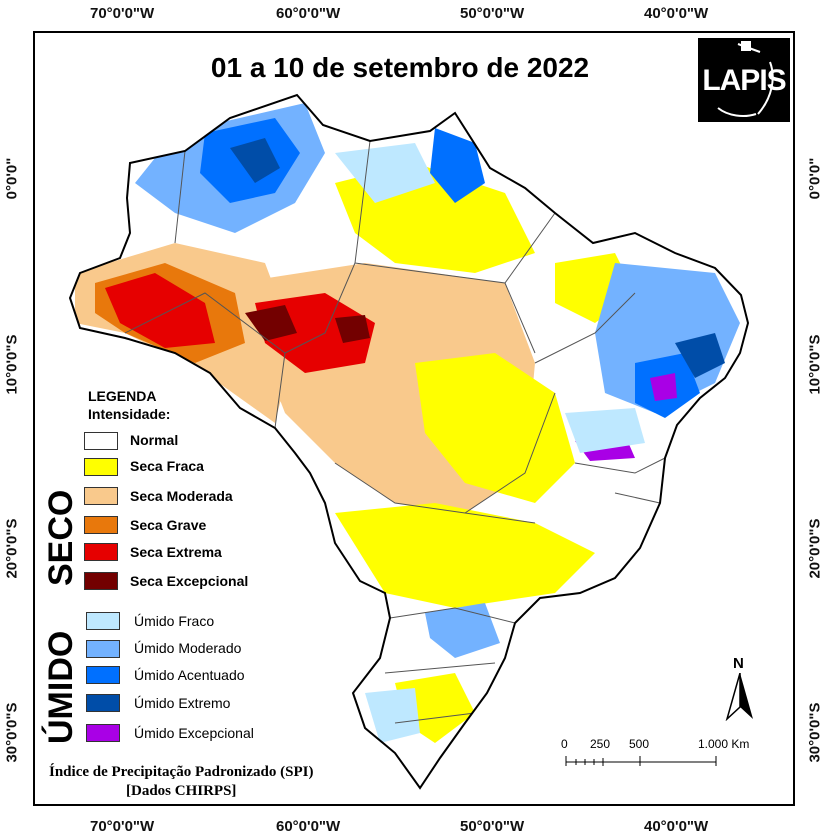 The height and width of the screenshot is (839, 829). I want to click on region-umido-excepcional-a, so click(663, 387).